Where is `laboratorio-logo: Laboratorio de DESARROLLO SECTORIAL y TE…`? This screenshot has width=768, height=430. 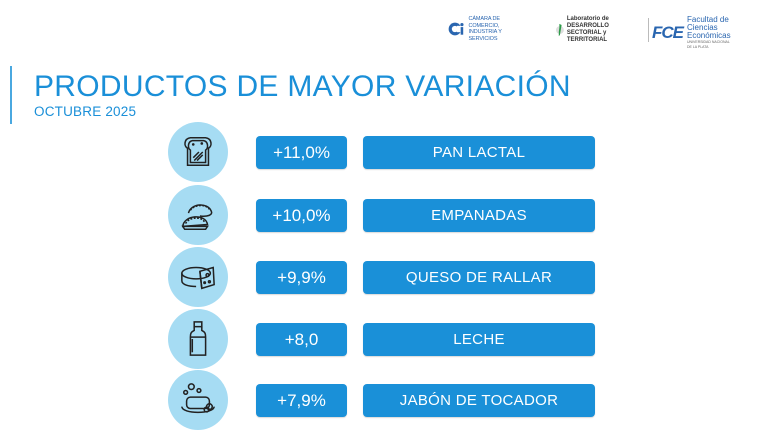 laboratorio-logo: Laboratorio de DESARROLLO SECTORIAL y TE… is located at coordinates (585, 30).